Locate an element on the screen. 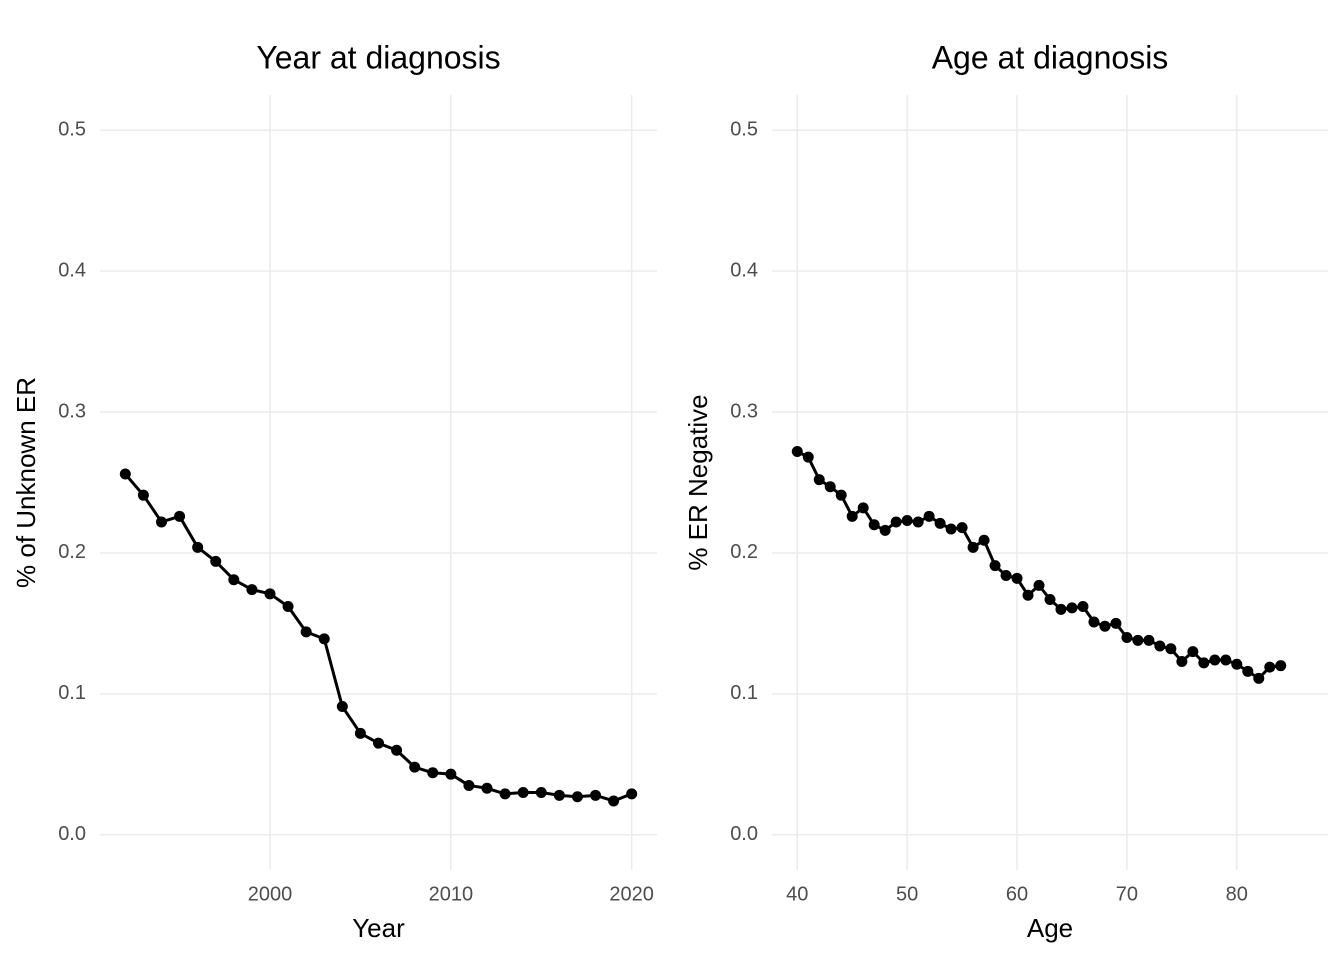 The image size is (1344, 960). x-axis-label: Age is located at coordinates (1050, 928).